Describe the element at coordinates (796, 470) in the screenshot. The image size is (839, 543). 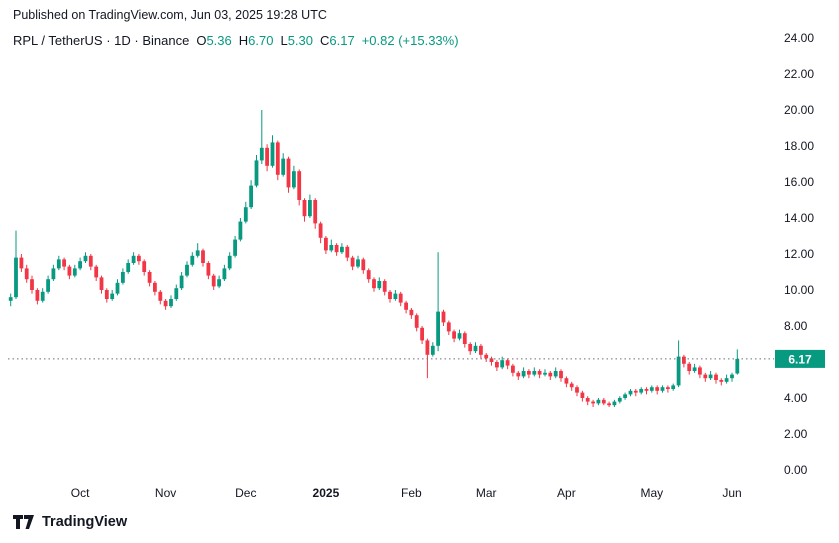
I see `y-axis-label: 0.00` at that location.